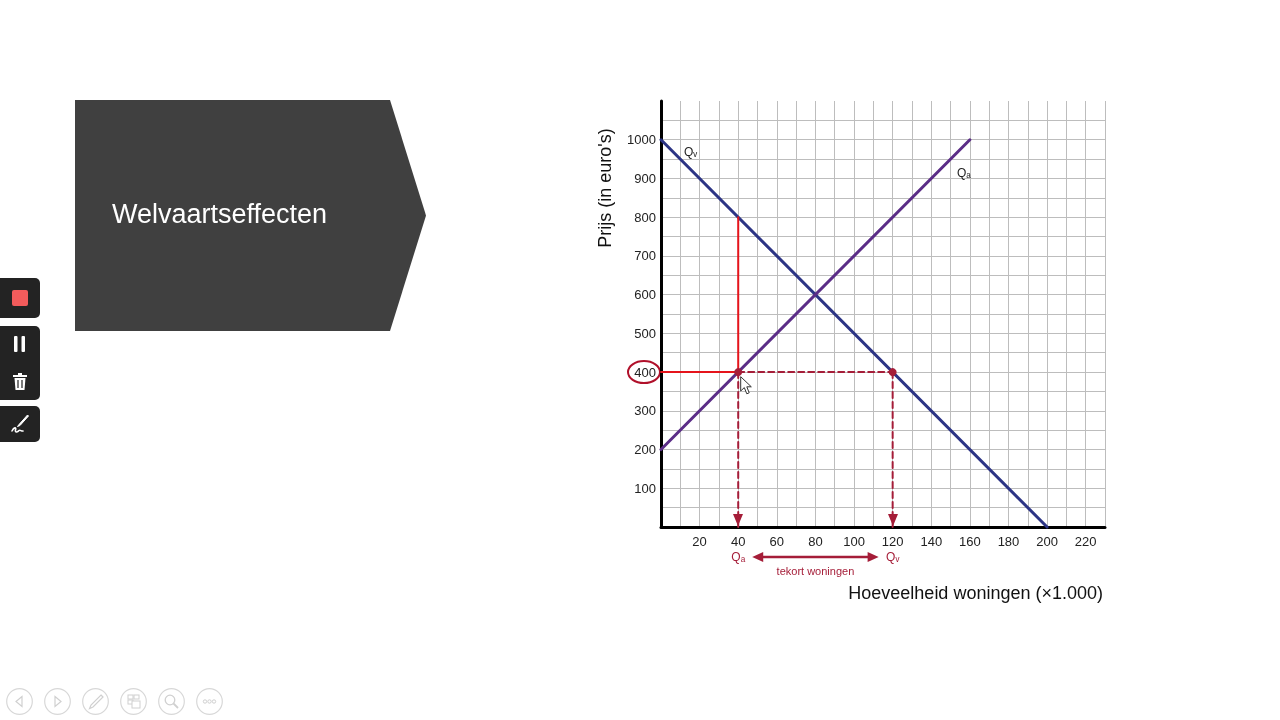 This screenshot has height=720, width=1280. Describe the element at coordinates (645, 333) in the screenshot. I see `y-tick-label: 500` at that location.